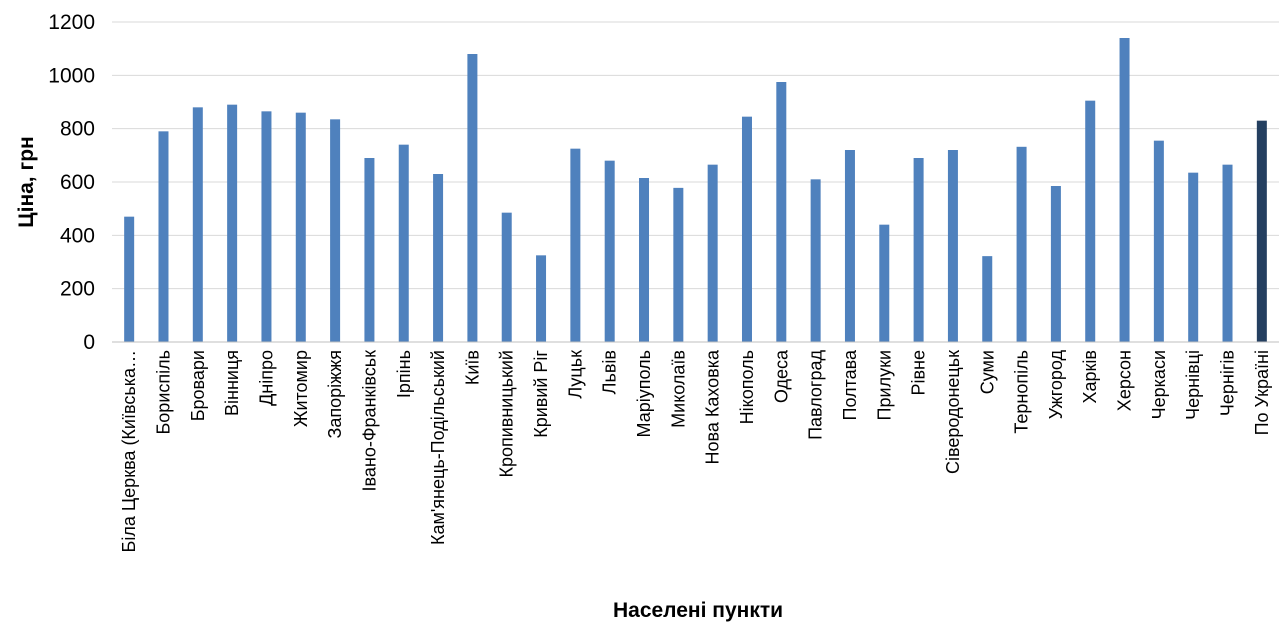 The image size is (1279, 624). What do you see at coordinates (575, 374) in the screenshot?
I see `x-tick-label: Луцьк` at bounding box center [575, 374].